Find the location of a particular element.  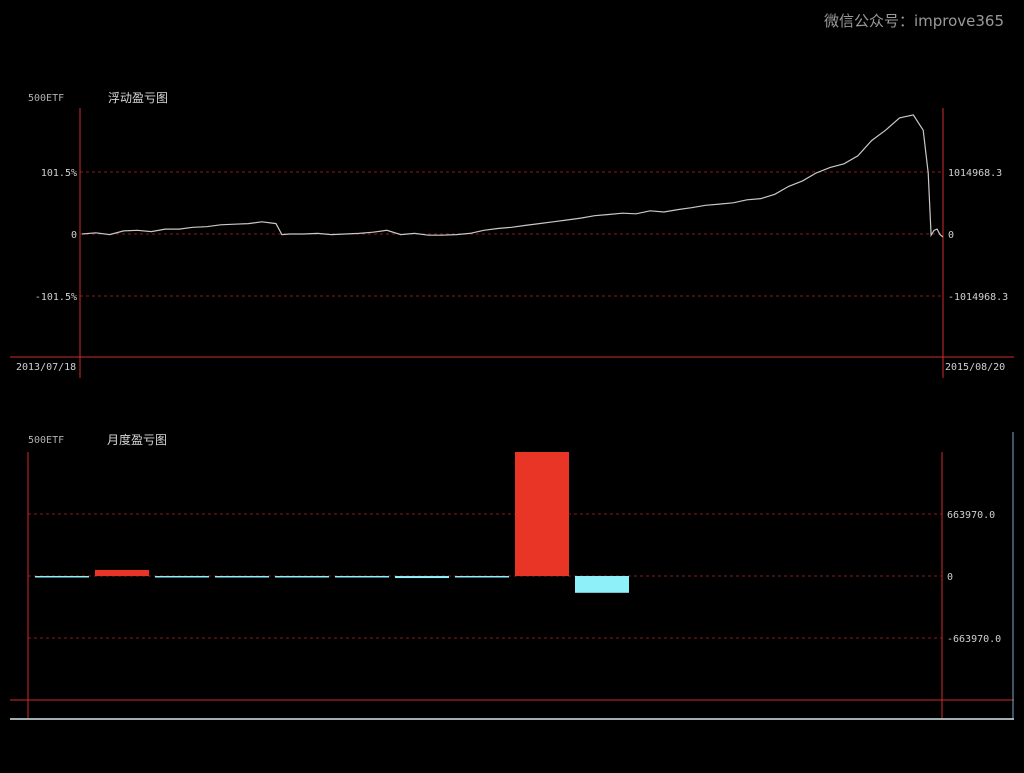

right-tick-label: 663970.0 is located at coordinates (971, 515).